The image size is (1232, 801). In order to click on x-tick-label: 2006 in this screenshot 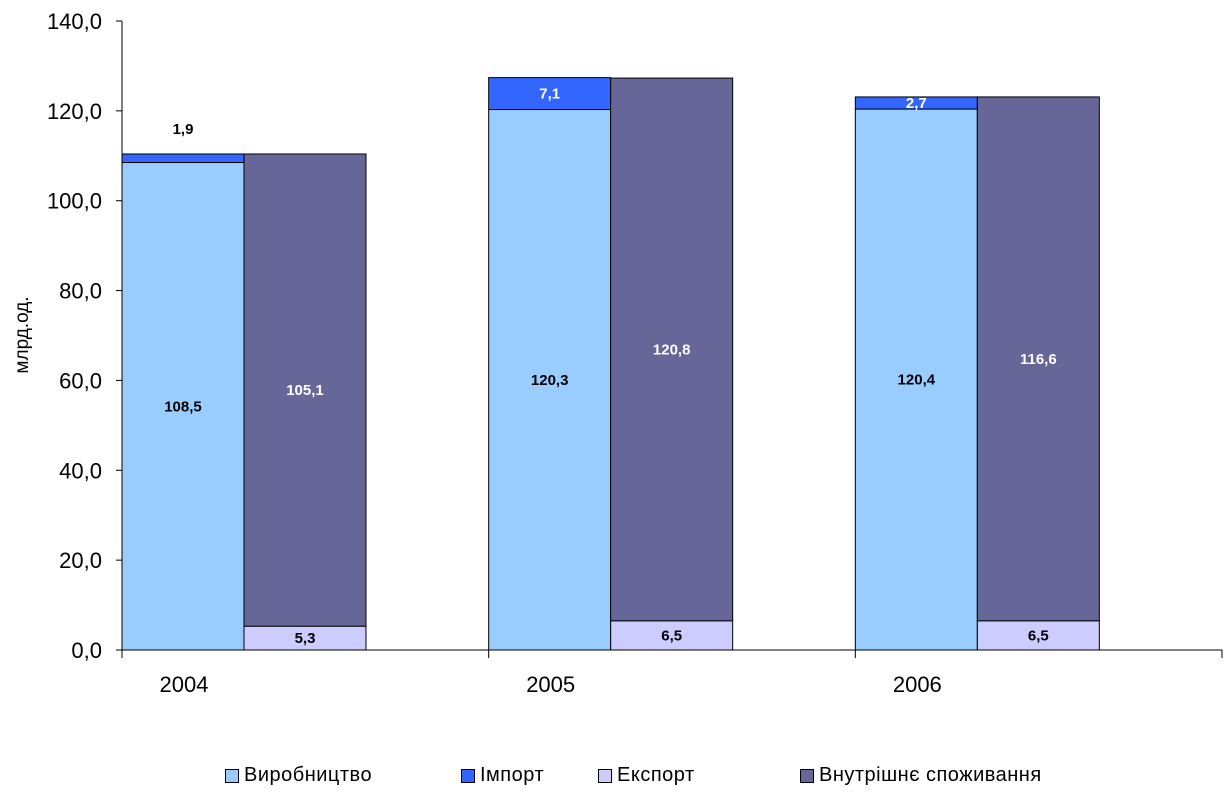, I will do `click(917, 684)`.